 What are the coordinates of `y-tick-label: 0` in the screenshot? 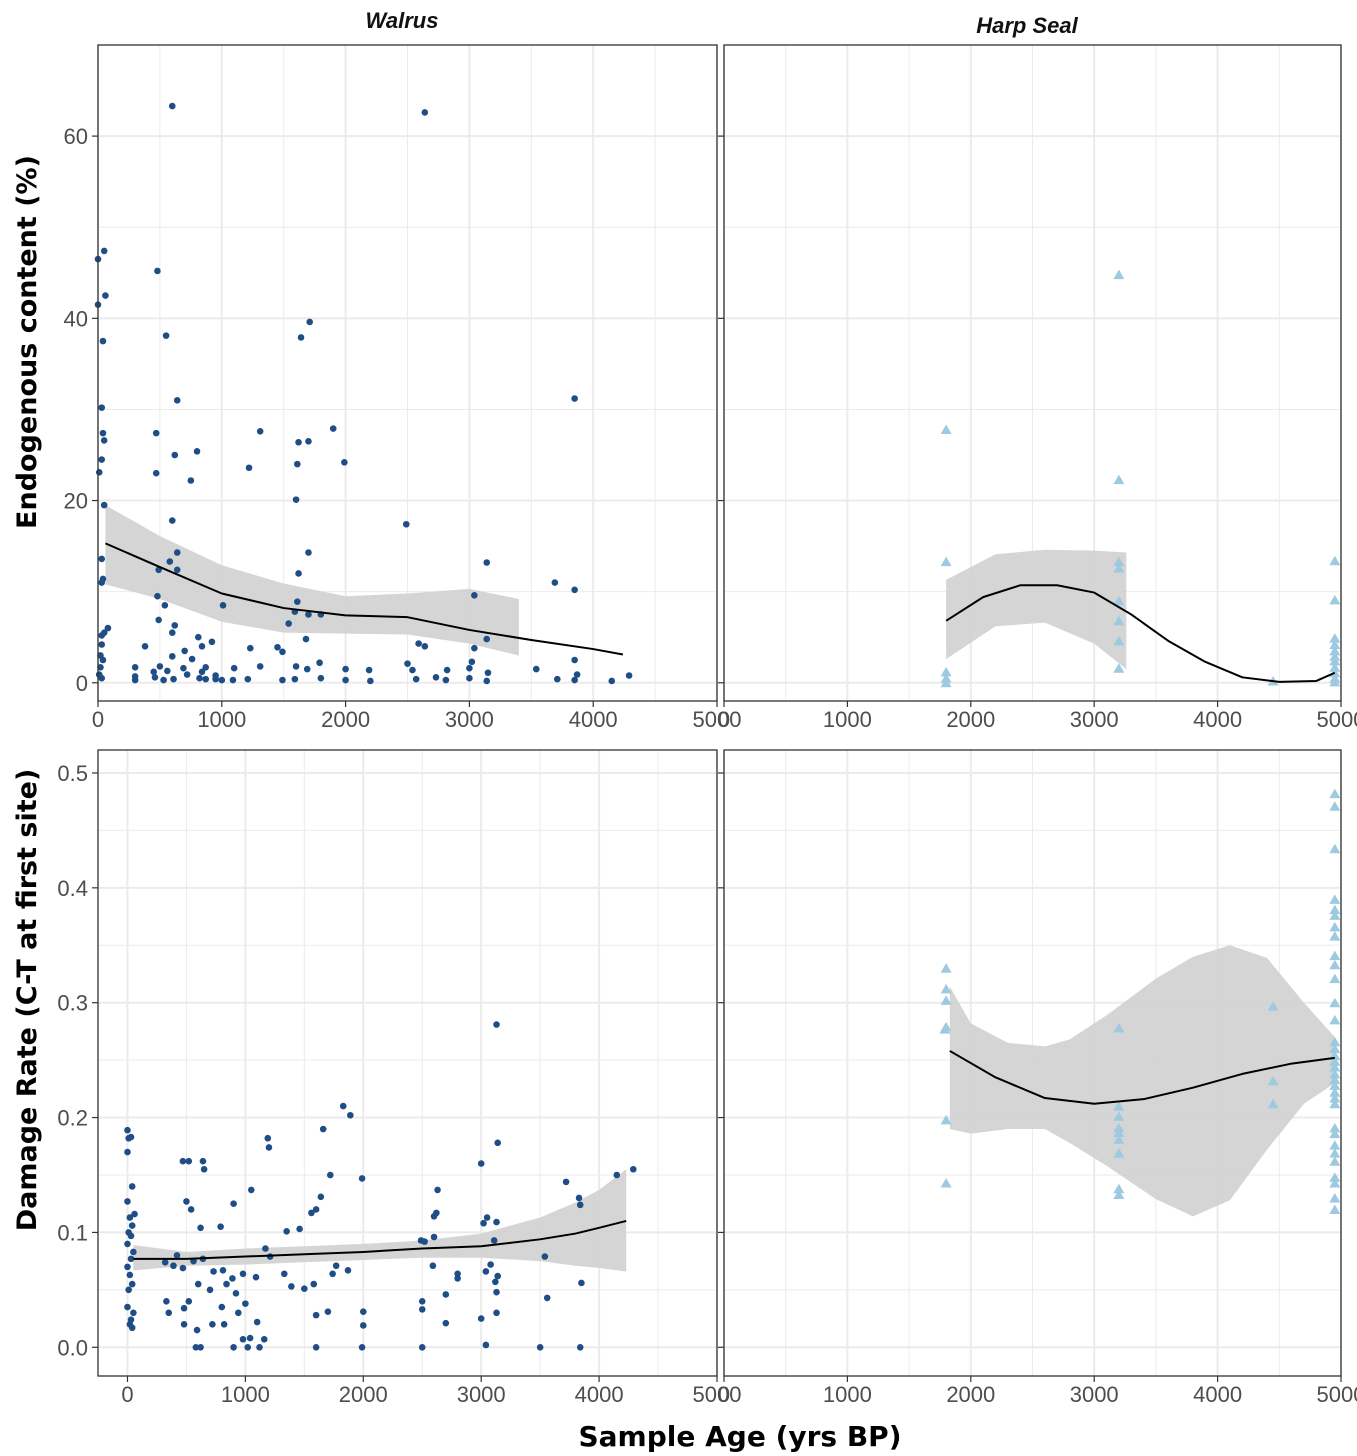 It's located at (82, 683).